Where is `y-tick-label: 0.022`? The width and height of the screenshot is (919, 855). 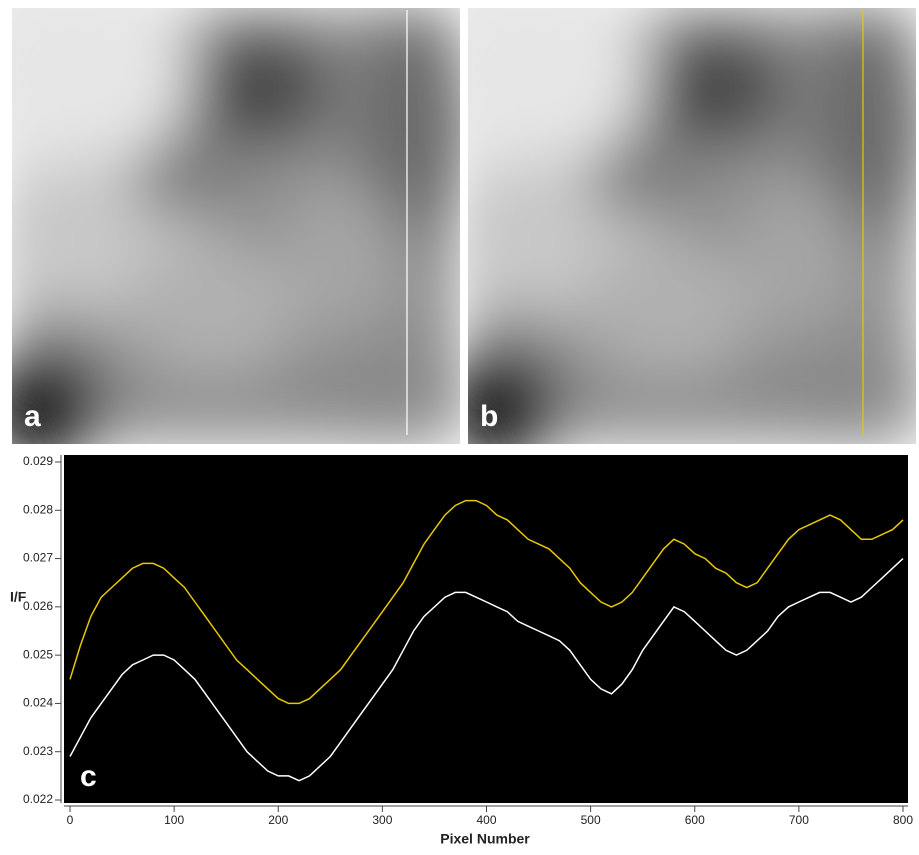
y-tick-label: 0.022 is located at coordinates (38, 799).